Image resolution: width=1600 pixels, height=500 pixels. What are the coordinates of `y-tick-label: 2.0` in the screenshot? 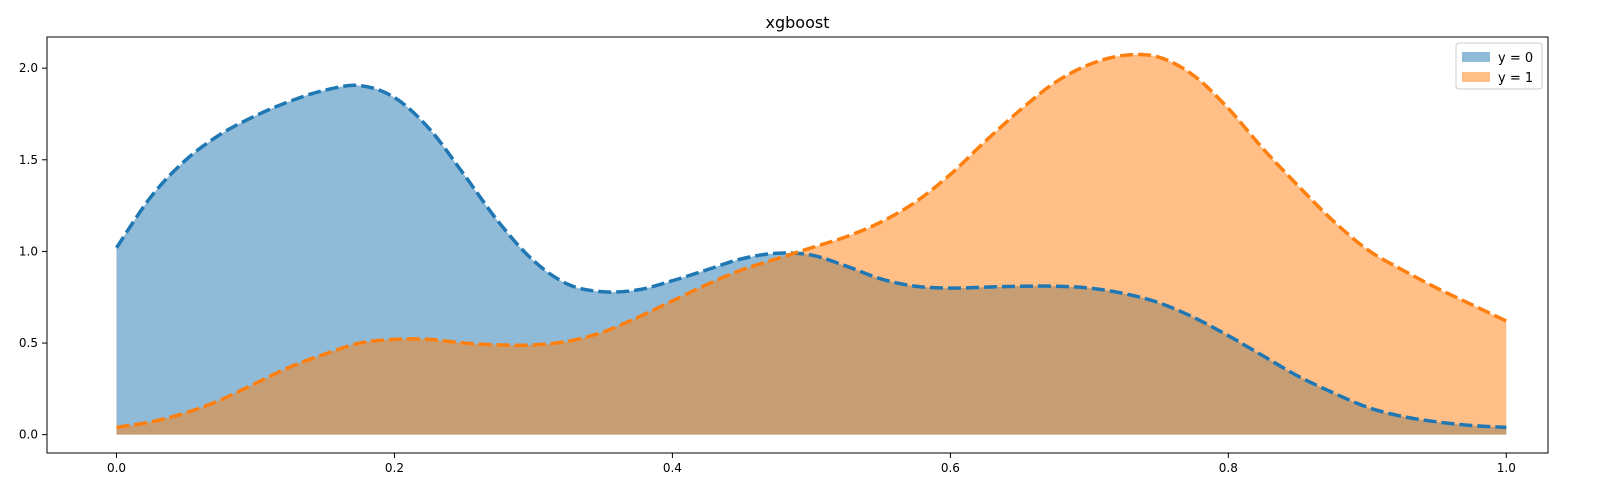 It's located at (28, 68).